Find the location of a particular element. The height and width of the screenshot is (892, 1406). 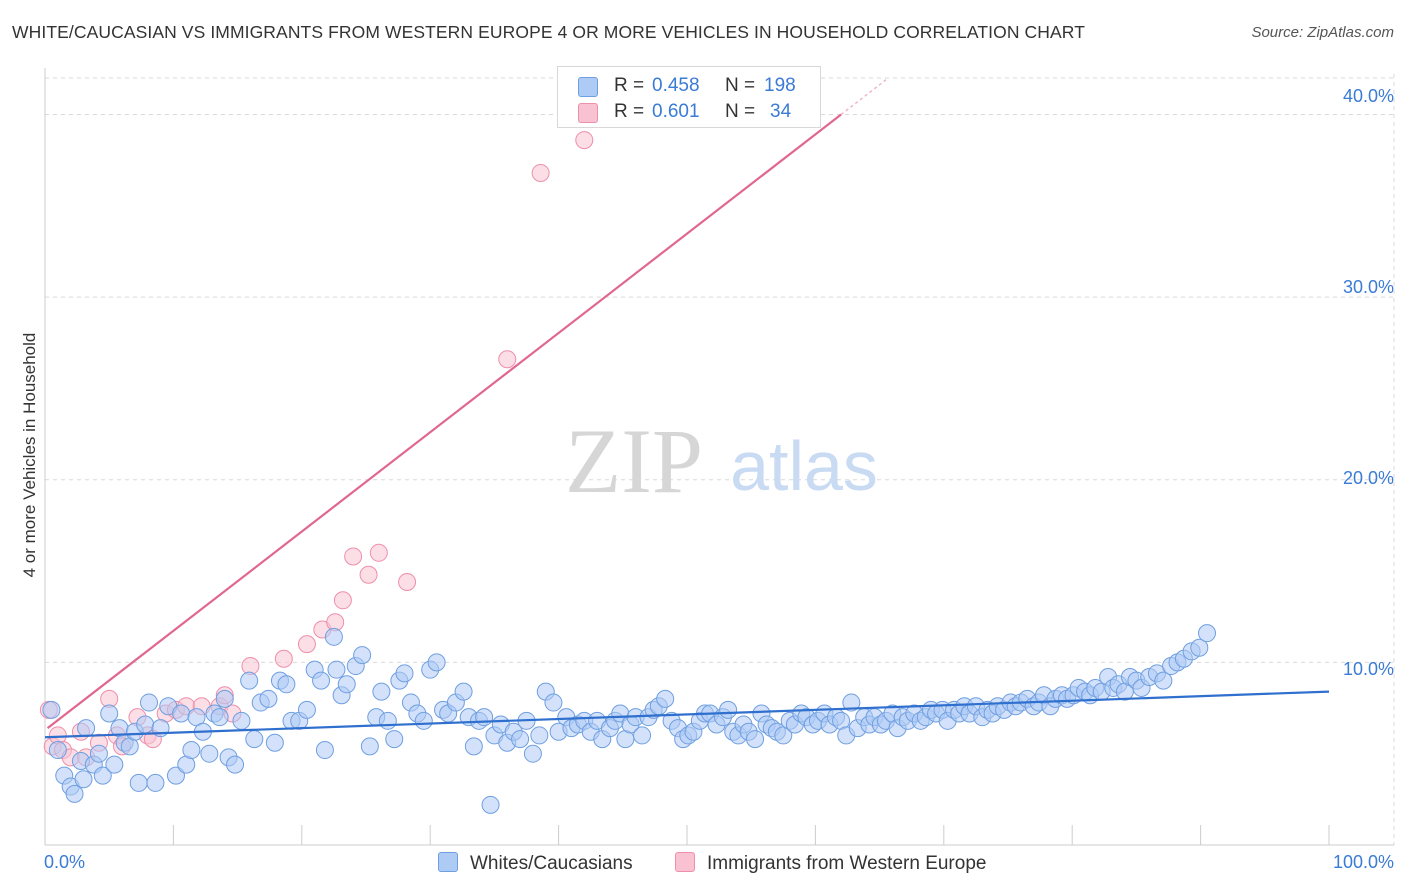

bottom-legend-label-immigrants: Immigrants from Western Europe is located at coordinates (847, 863).